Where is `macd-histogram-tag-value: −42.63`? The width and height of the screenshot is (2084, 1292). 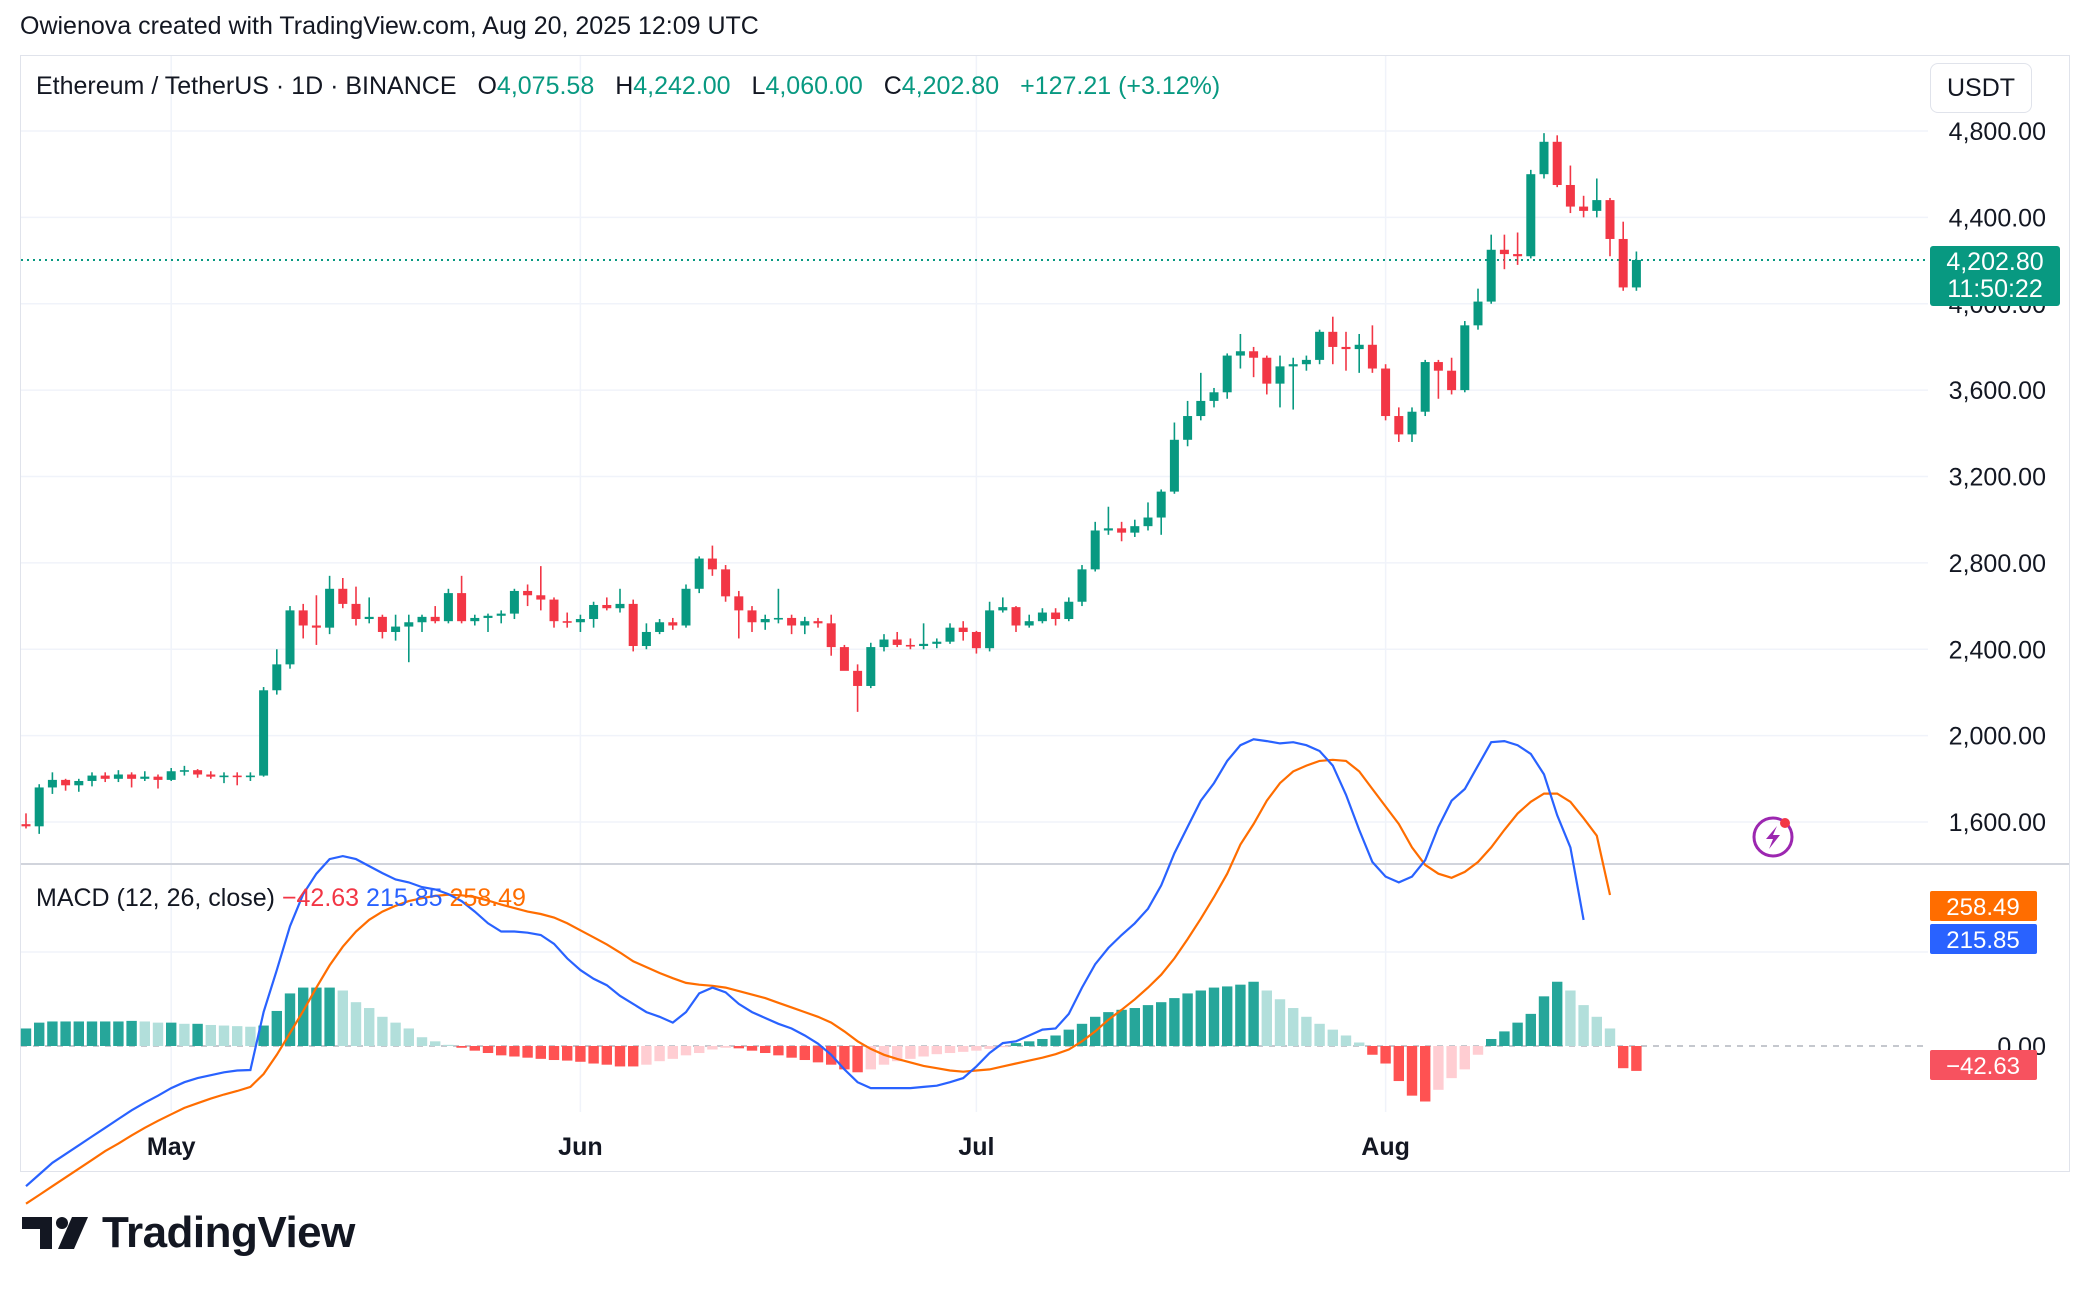
macd-histogram-tag-value: −42.63 is located at coordinates (1983, 1066).